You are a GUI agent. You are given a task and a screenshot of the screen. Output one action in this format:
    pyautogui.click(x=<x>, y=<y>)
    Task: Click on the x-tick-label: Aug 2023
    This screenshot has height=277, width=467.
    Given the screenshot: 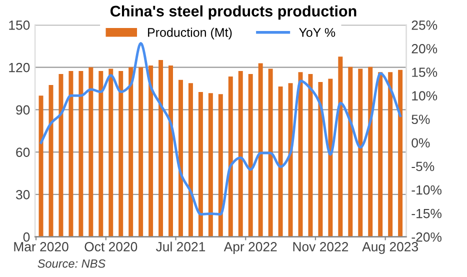 What is the action you would take?
    pyautogui.click(x=390, y=248)
    